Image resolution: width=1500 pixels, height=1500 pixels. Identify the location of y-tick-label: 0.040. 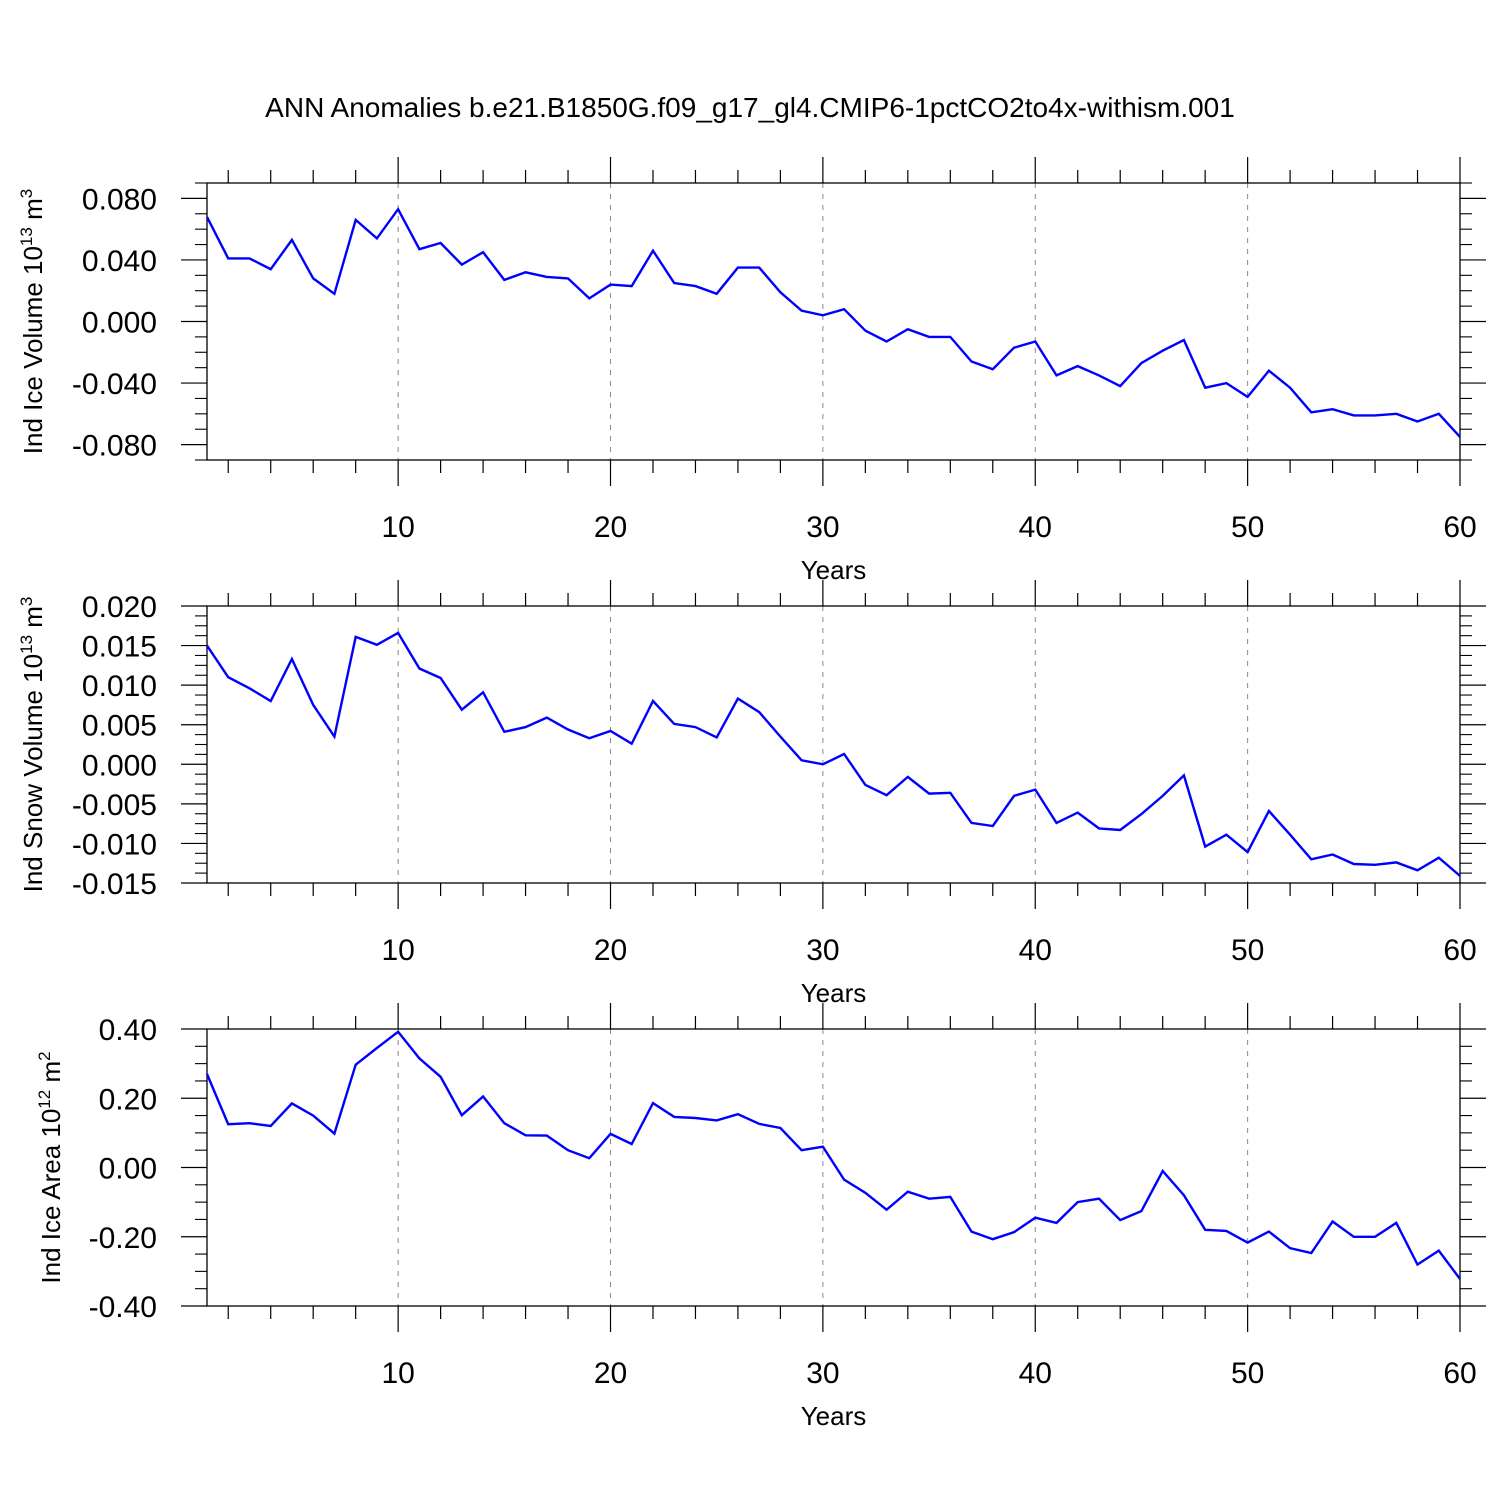
(119, 261).